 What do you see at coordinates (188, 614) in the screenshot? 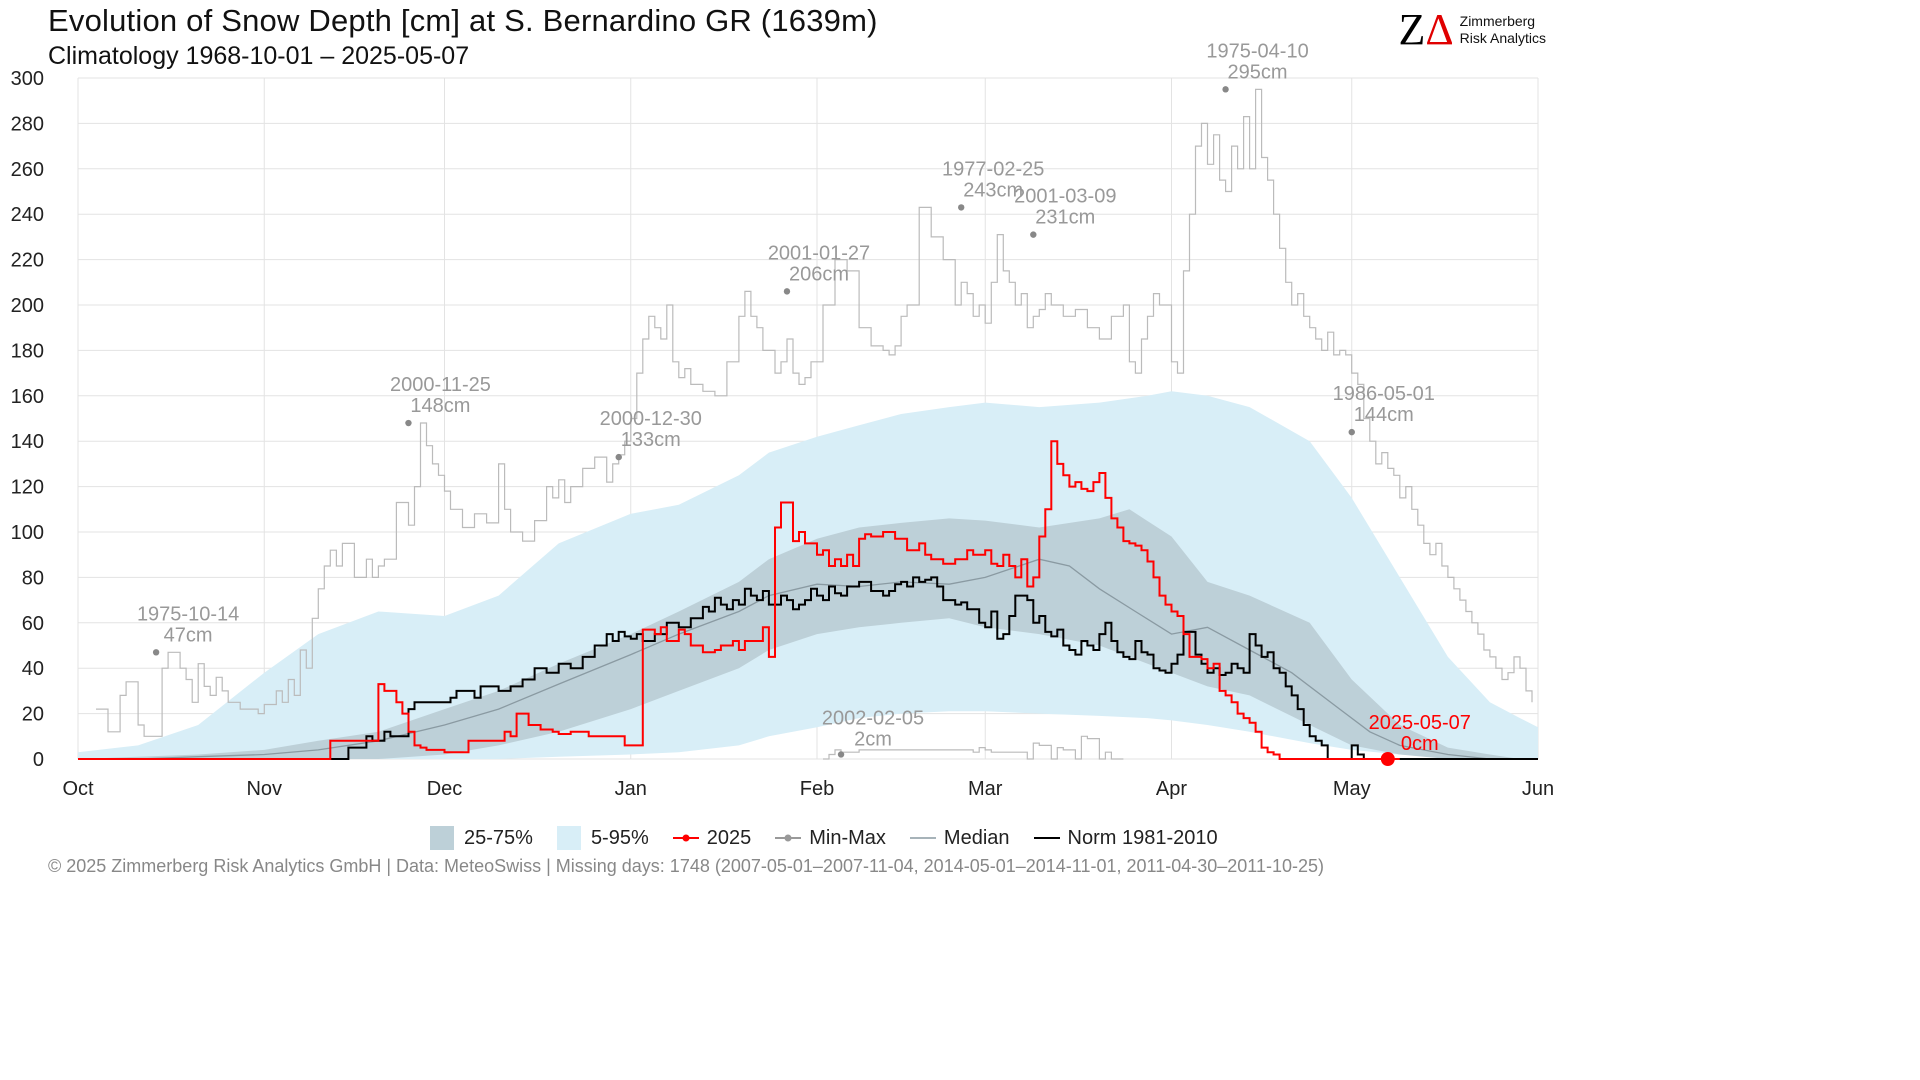
I see `annotation-date: 1975-10-14` at bounding box center [188, 614].